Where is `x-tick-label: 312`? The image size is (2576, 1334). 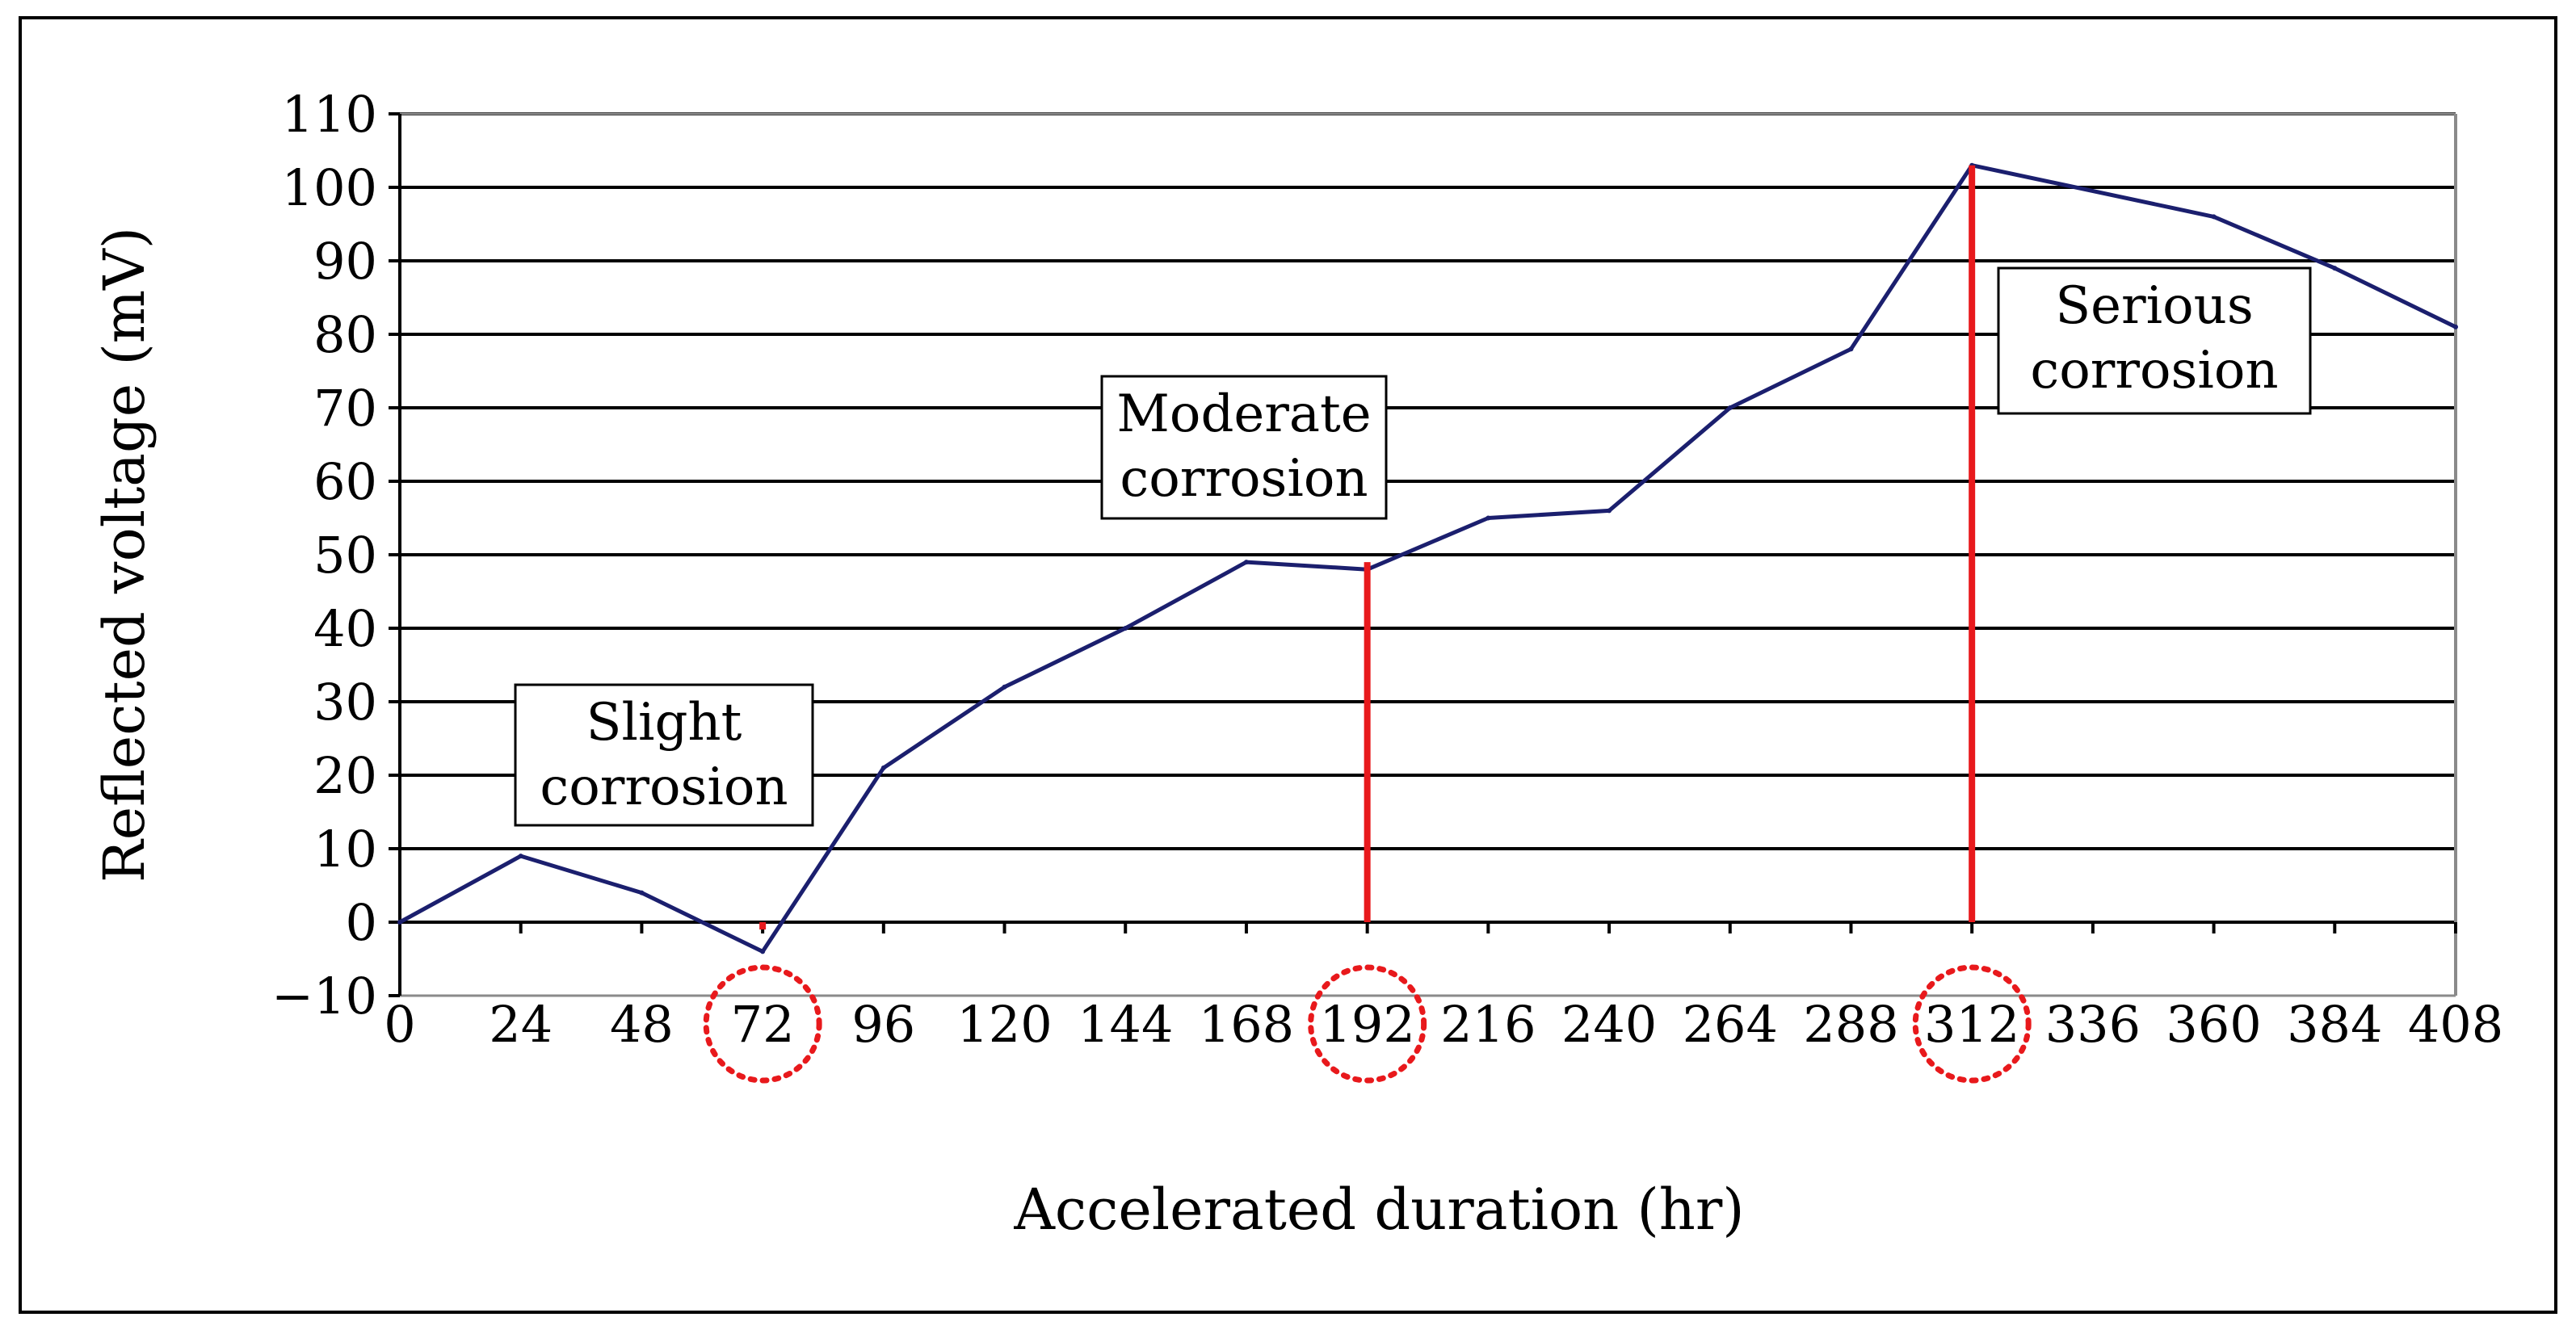 x-tick-label: 312 is located at coordinates (1972, 1024).